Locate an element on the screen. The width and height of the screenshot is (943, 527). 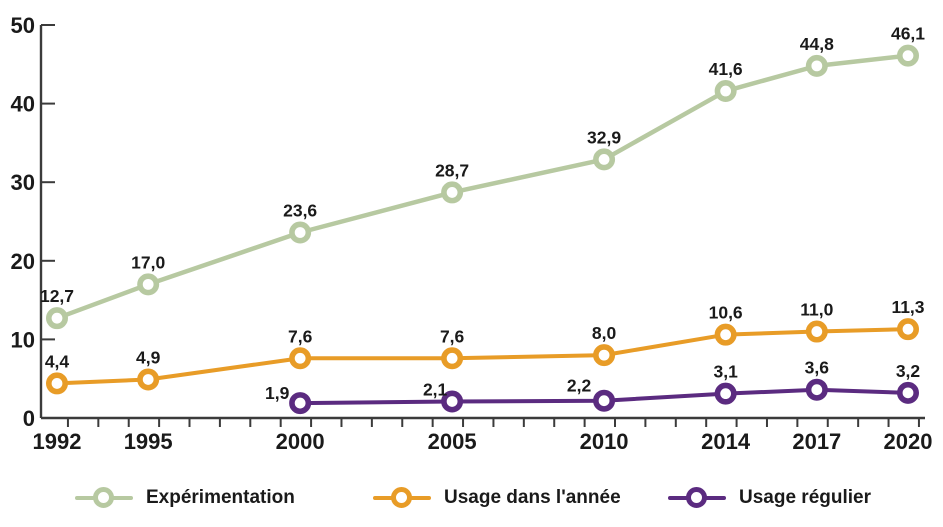
data-point-label: 12,7 is located at coordinates (57, 296).